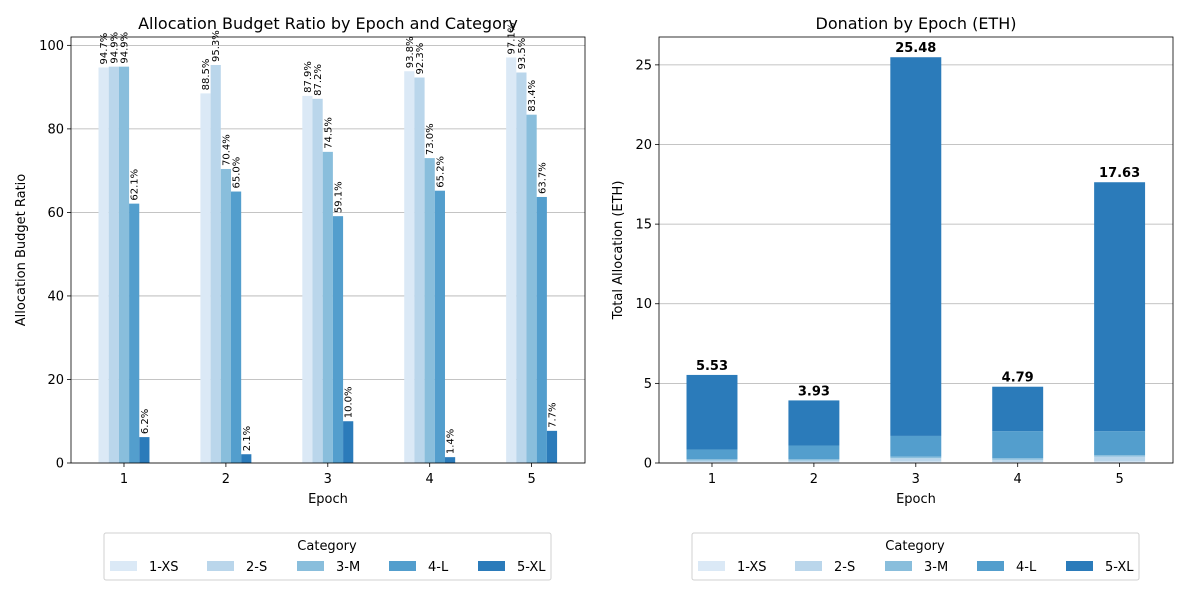 The height and width of the screenshot is (600, 1200). I want to click on chart-title: Donation by Epoch (ETH), so click(916, 23).